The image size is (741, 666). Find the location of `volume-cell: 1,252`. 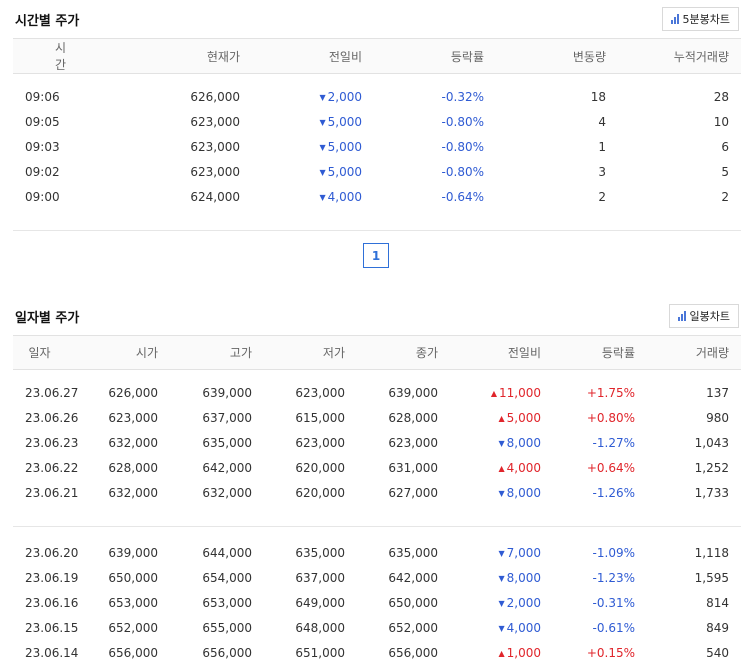

volume-cell: 1,252 is located at coordinates (711, 468).